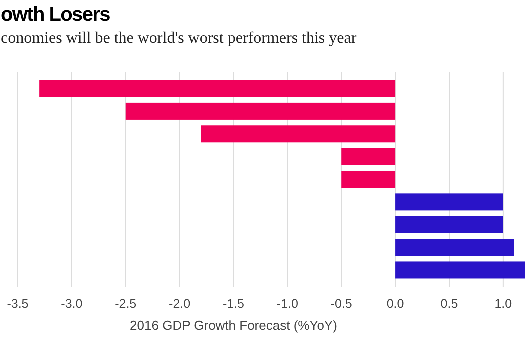 The image size is (530, 337). What do you see at coordinates (56, 15) in the screenshot?
I see `chart-title: owth Losers` at bounding box center [56, 15].